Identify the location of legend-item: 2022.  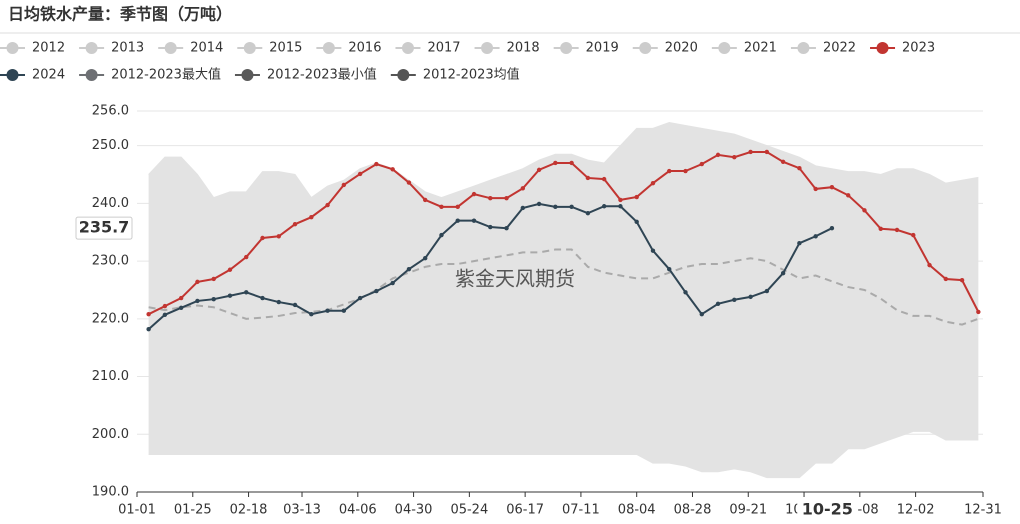
(823, 48).